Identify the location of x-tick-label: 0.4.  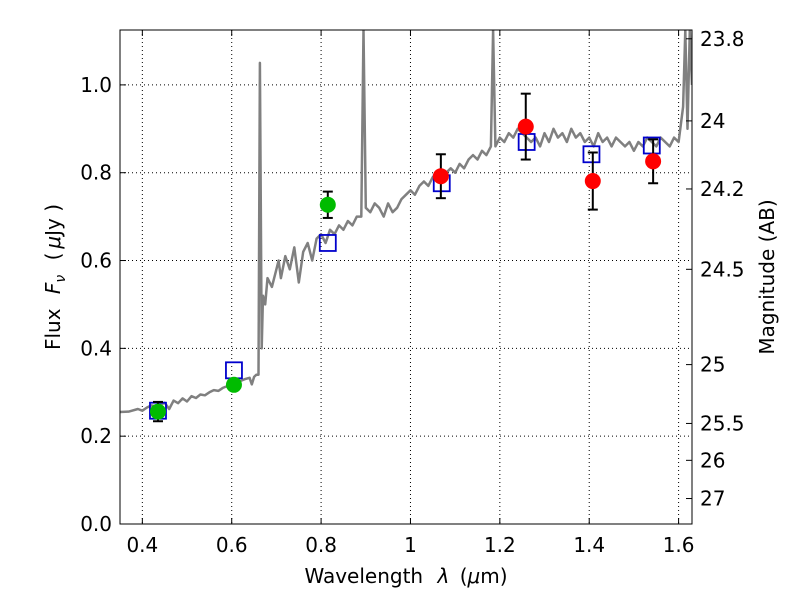
(142, 545).